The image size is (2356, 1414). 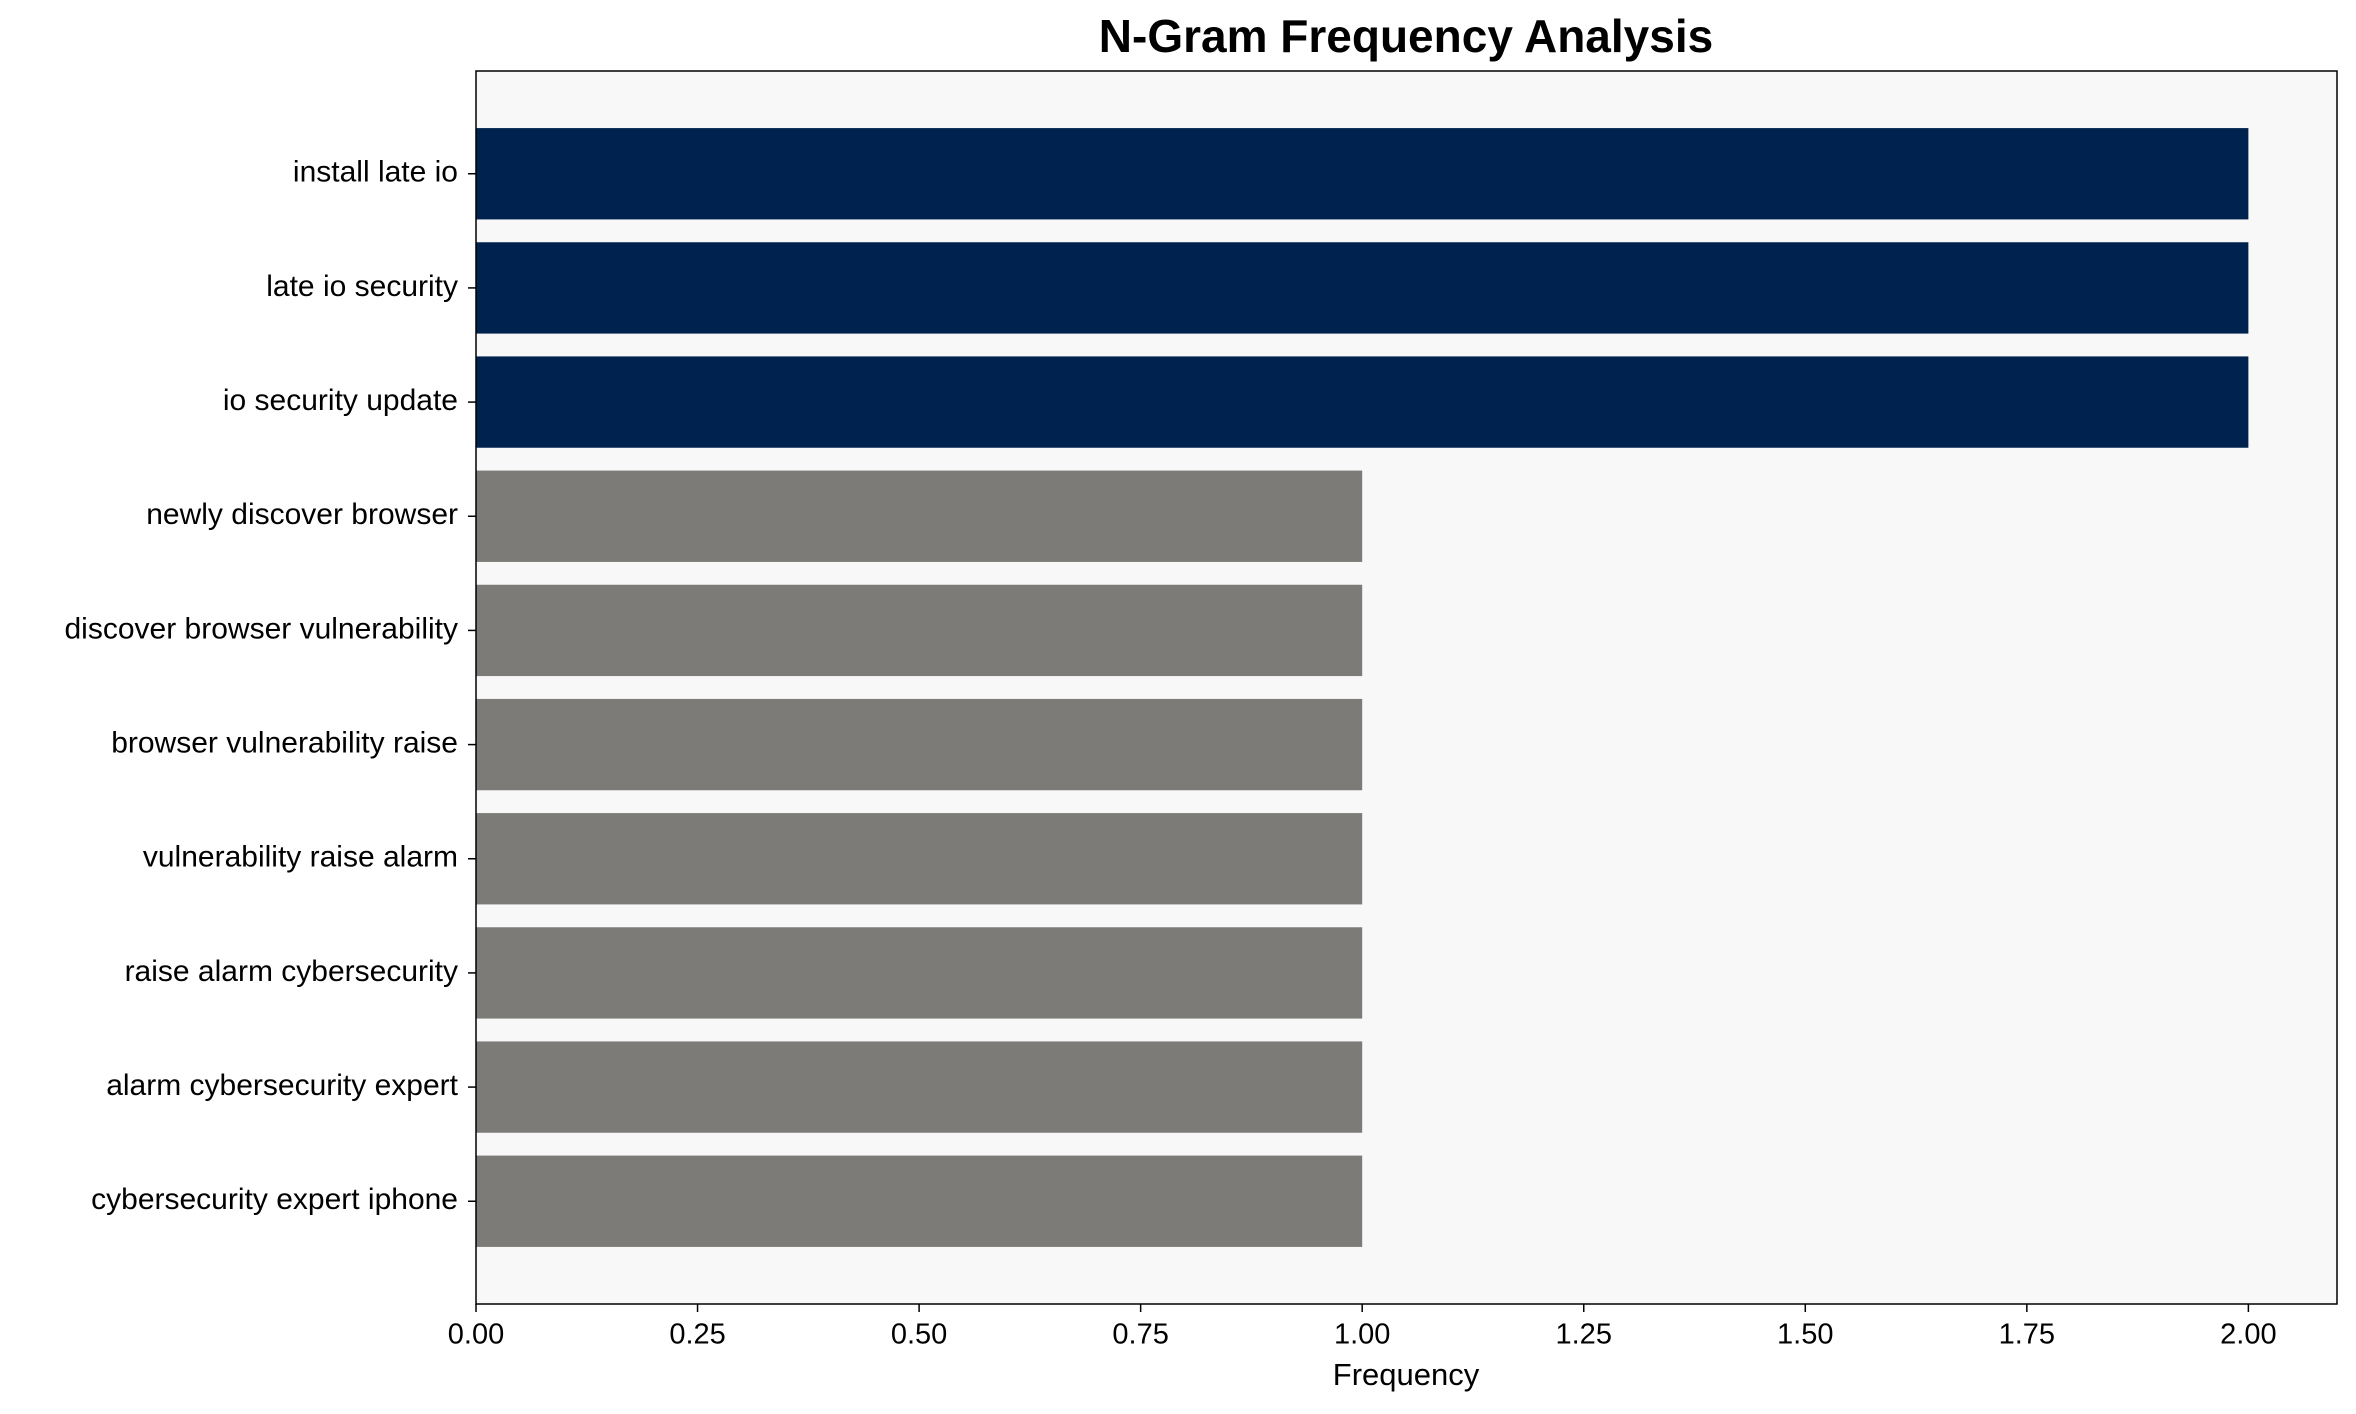 What do you see at coordinates (302, 514) in the screenshot?
I see `y-tick-label: newly discover browser` at bounding box center [302, 514].